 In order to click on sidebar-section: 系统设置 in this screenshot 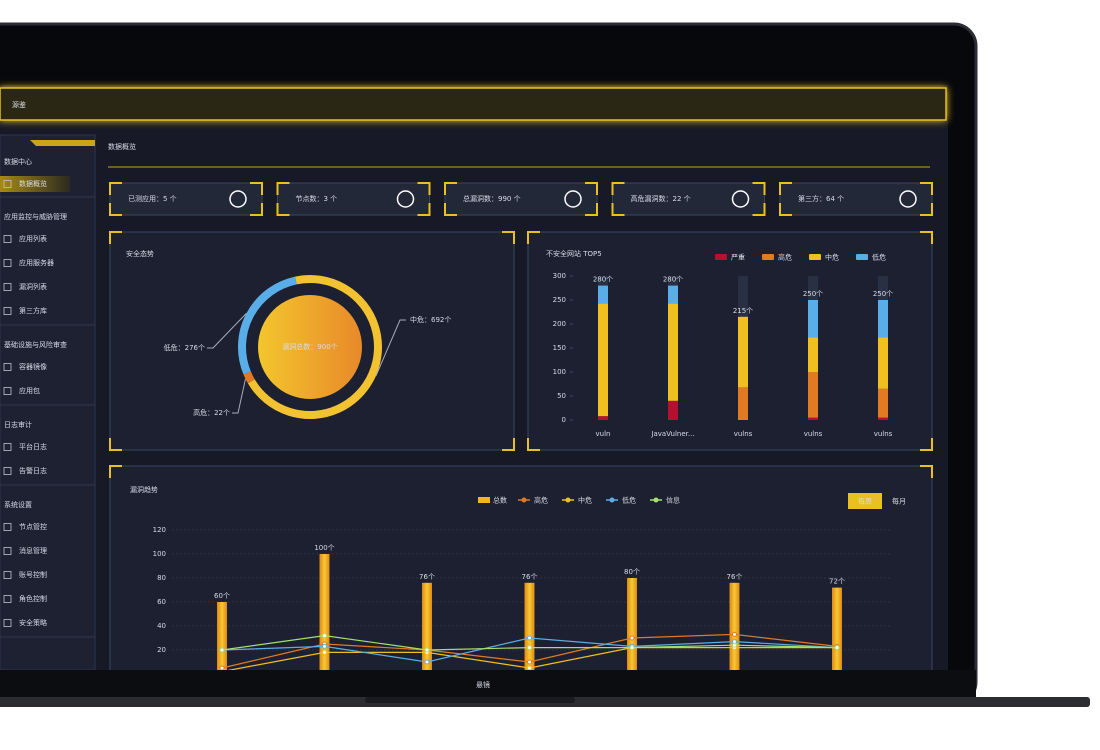, I will do `click(18, 504)`.